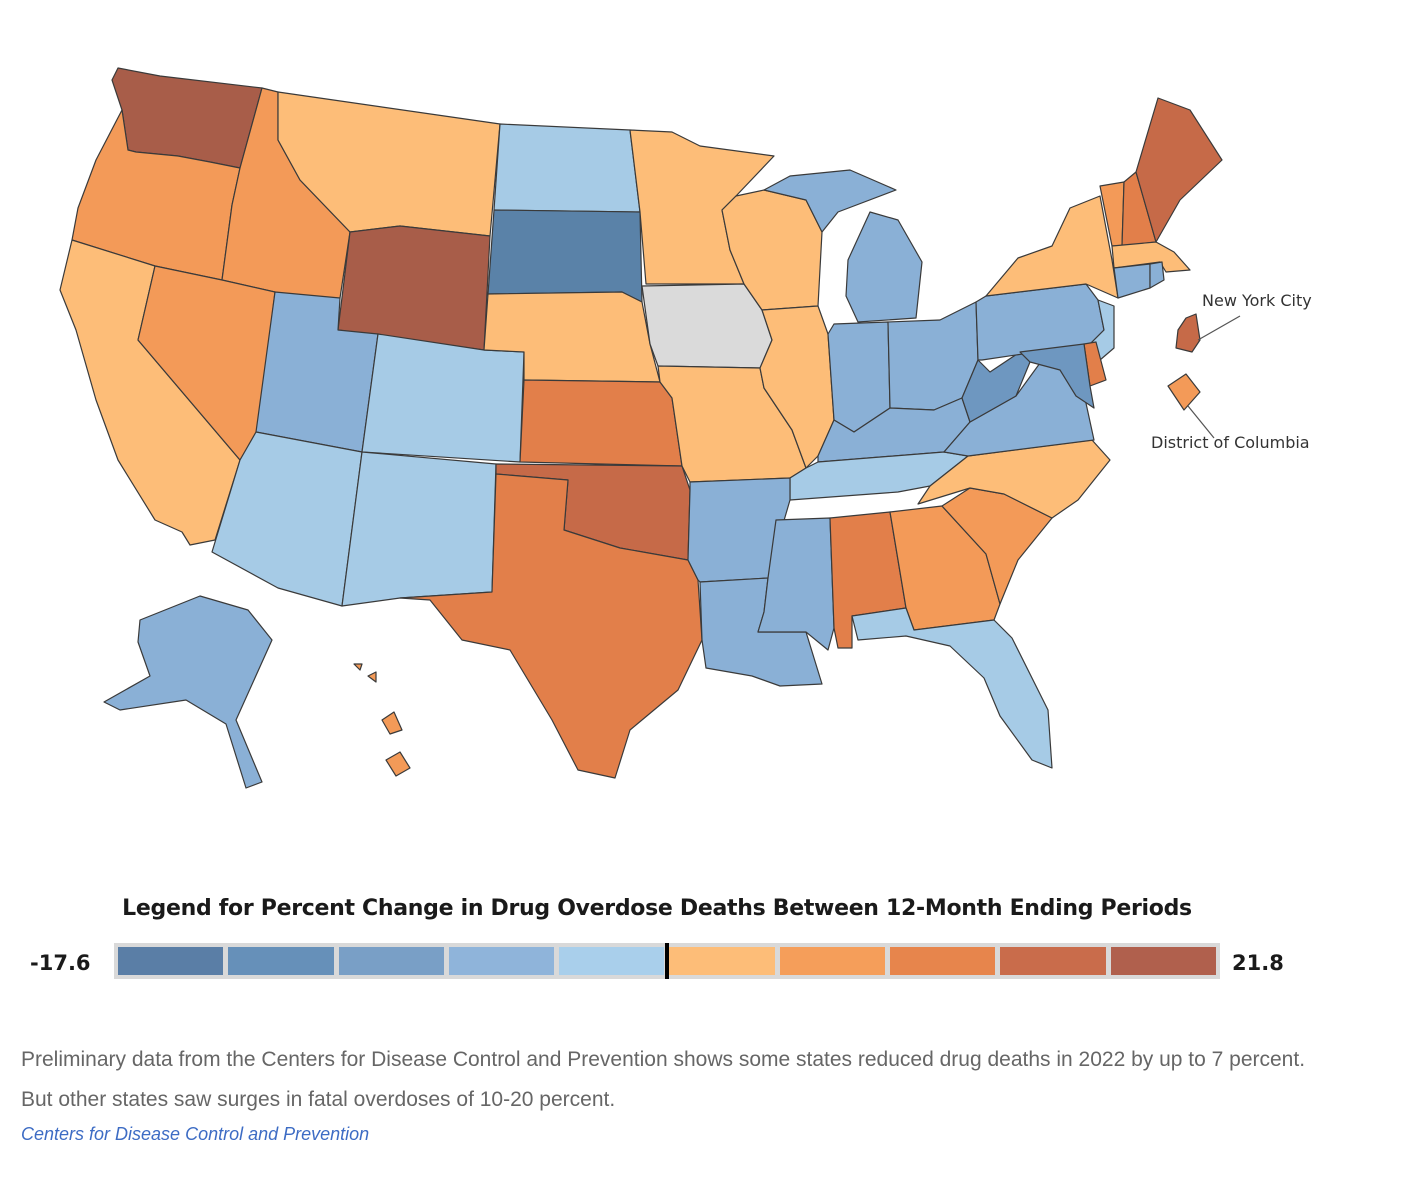 The height and width of the screenshot is (1182, 1408). I want to click on state-district-of-columbia, so click(1184, 392).